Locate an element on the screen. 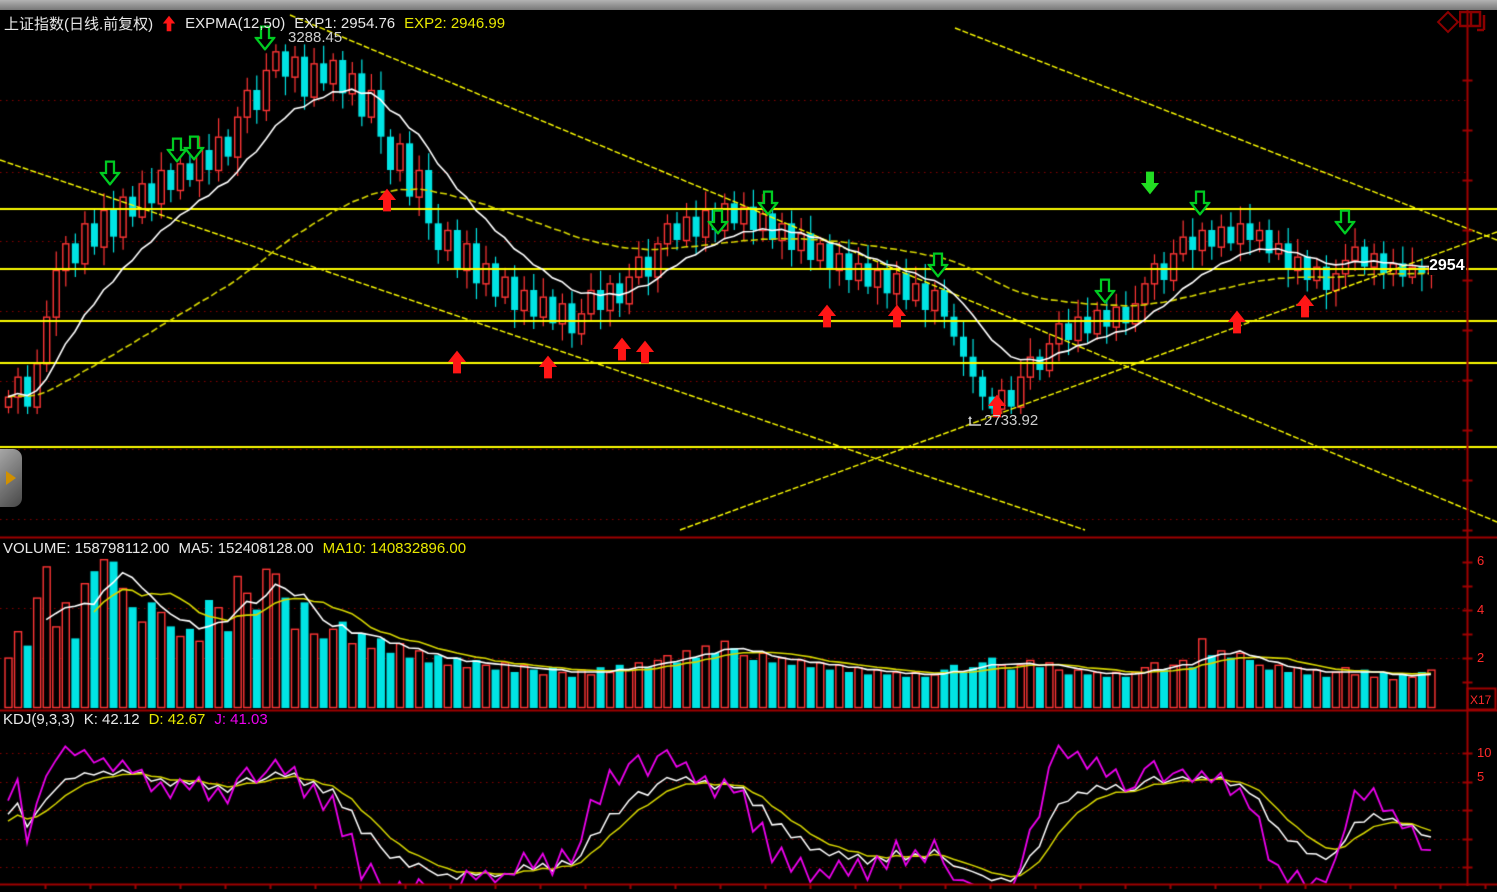 The image size is (1497, 892). sell-arrow-solid-icon is located at coordinates (1150, 183).